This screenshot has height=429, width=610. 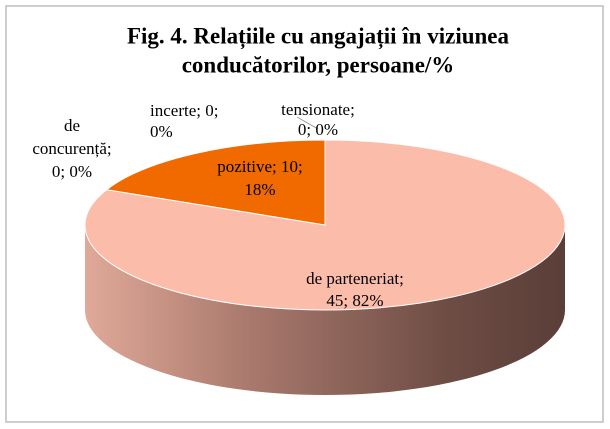 What do you see at coordinates (184, 110) in the screenshot?
I see `data-label: incerte; 0;` at bounding box center [184, 110].